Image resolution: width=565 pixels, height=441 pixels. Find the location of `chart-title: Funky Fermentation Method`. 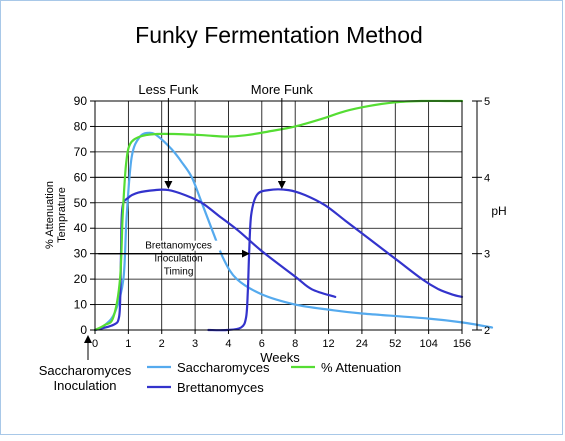

chart-title: Funky Fermentation Method is located at coordinates (279, 35).